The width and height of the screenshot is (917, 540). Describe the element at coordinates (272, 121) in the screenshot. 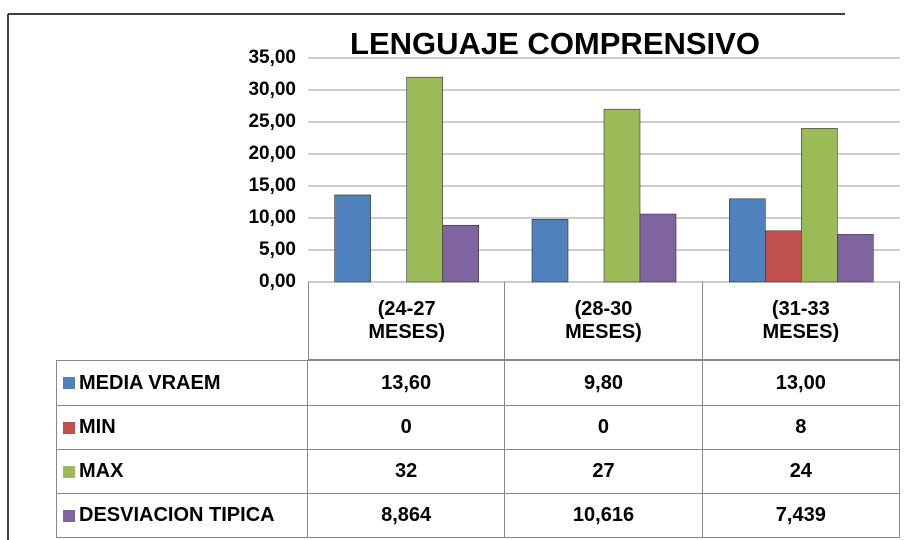

I see `y-tick-label: 25,00` at that location.